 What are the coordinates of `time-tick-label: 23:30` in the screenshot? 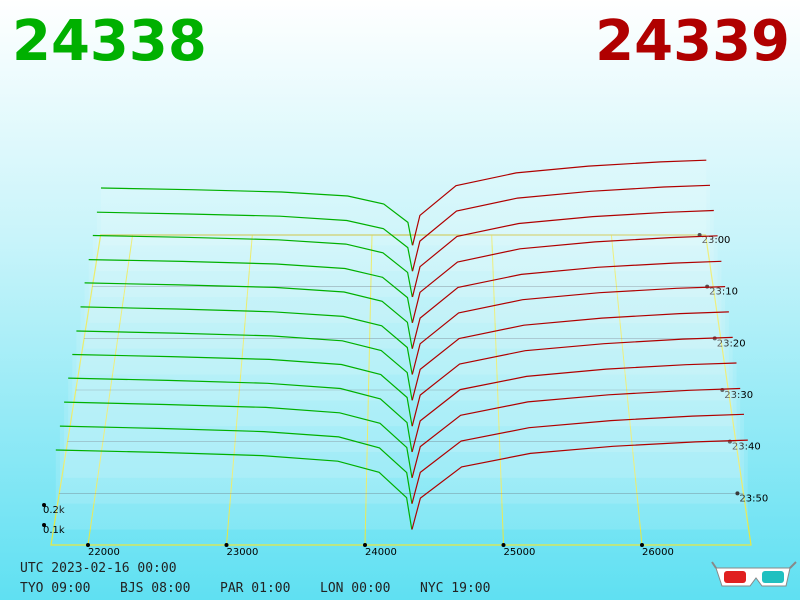 It's located at (738, 395).